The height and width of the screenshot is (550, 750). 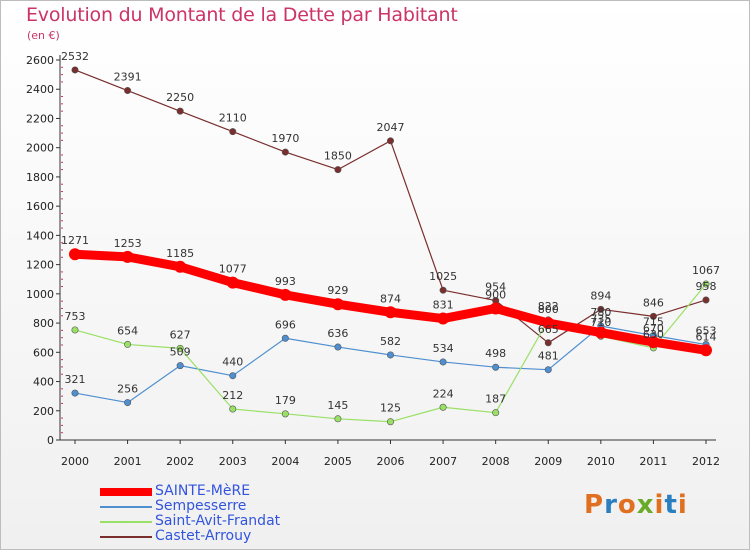 I want to click on data-label-0-1: 1253, so click(x=128, y=243).